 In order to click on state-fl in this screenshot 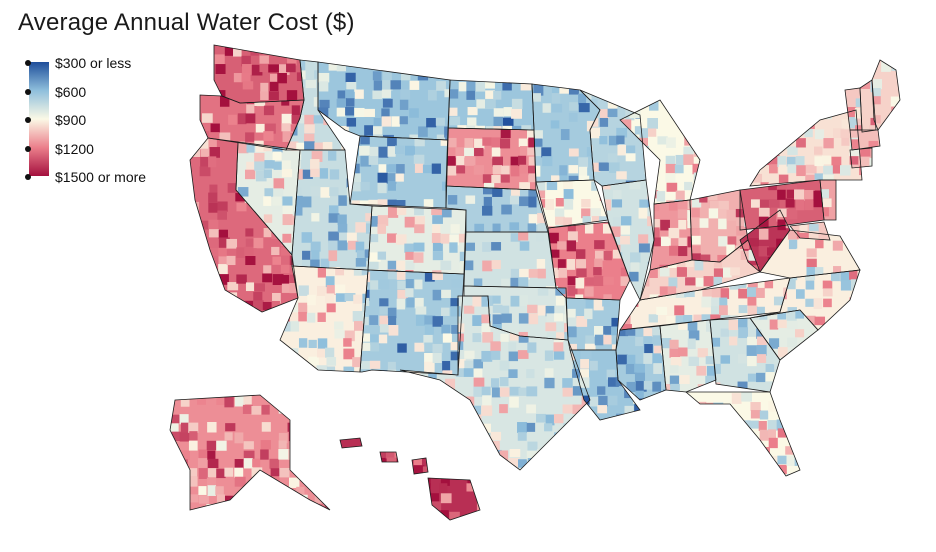, I will do `click(743, 434)`.